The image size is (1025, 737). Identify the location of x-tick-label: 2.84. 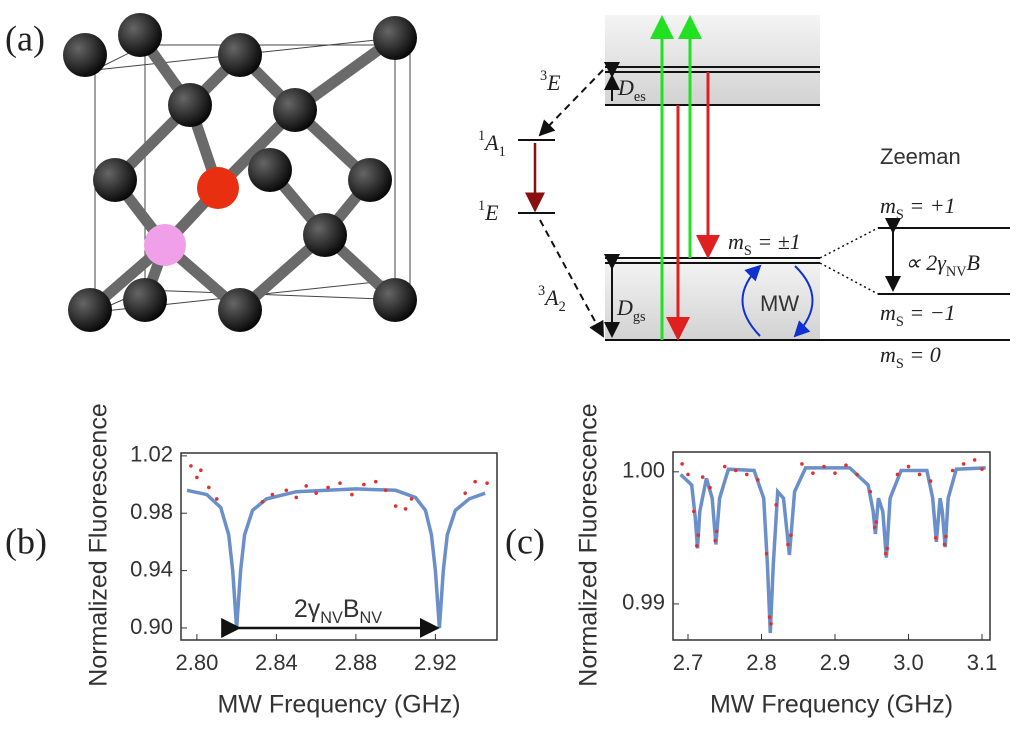
(276, 662).